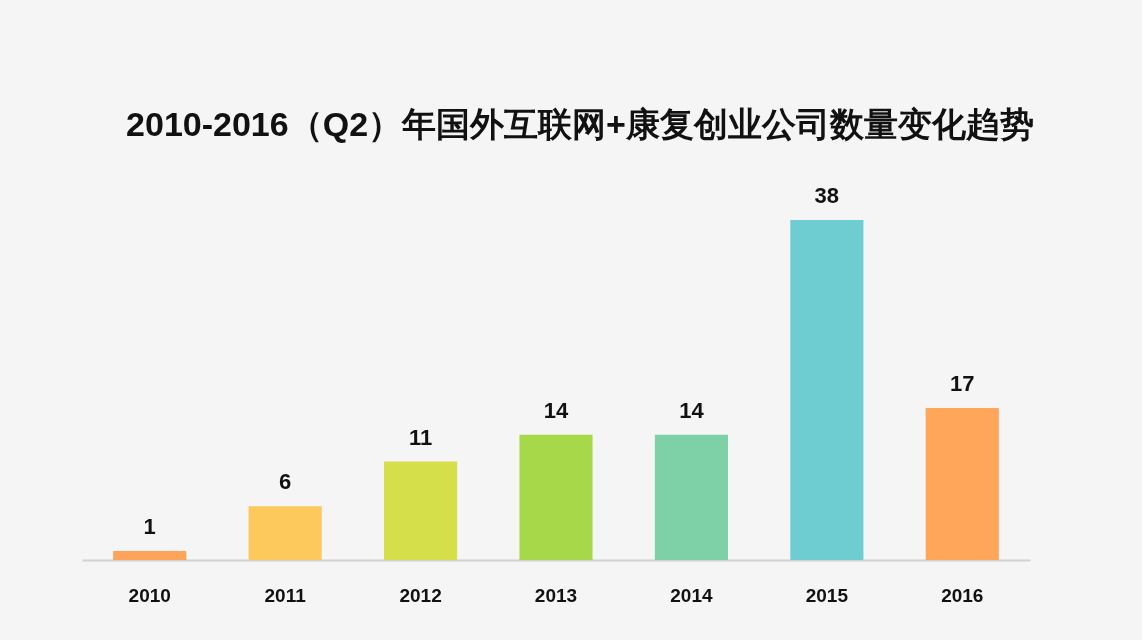 This screenshot has width=1142, height=640. Describe the element at coordinates (149, 595) in the screenshot. I see `x-tick-label: 2010` at that location.